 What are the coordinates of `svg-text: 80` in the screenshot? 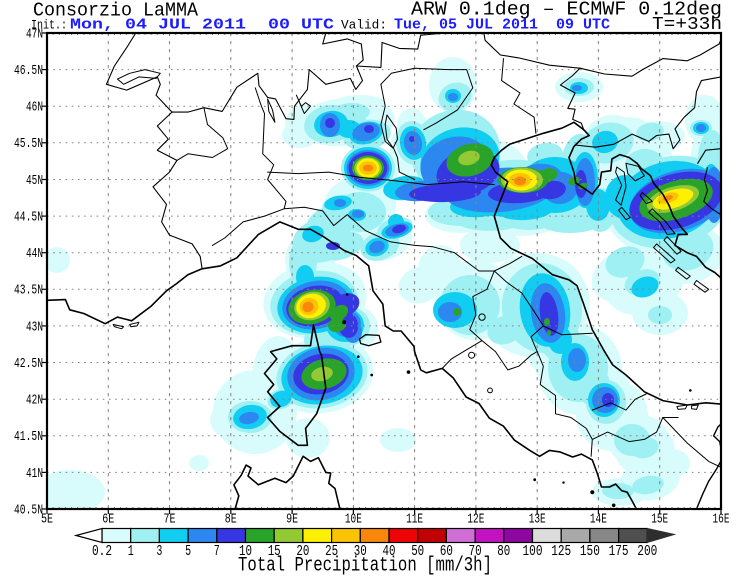 It's located at (503, 551).